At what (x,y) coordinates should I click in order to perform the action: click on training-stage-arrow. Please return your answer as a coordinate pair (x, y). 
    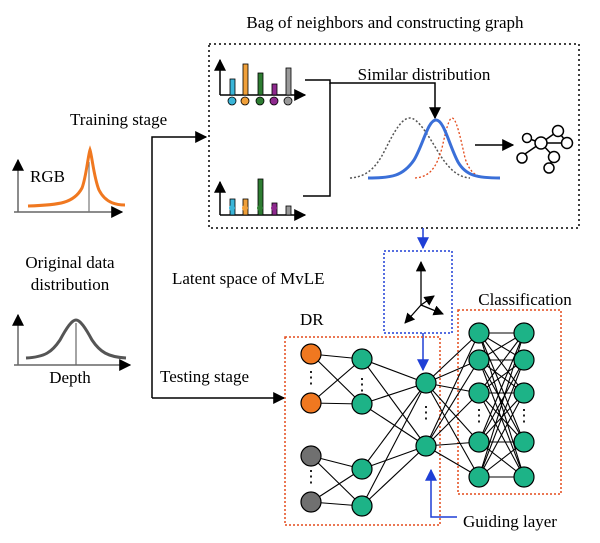
    Looking at the image, I should click on (179, 264).